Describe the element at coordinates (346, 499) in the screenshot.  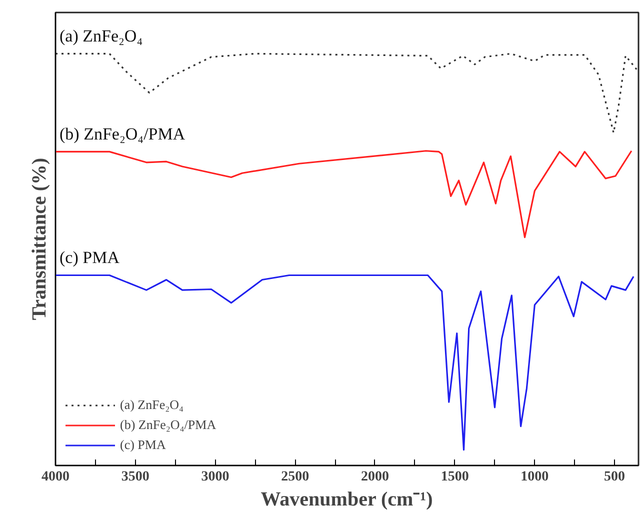
I see `x-axis-title: Wavenumber (cm⁻¹)` at that location.